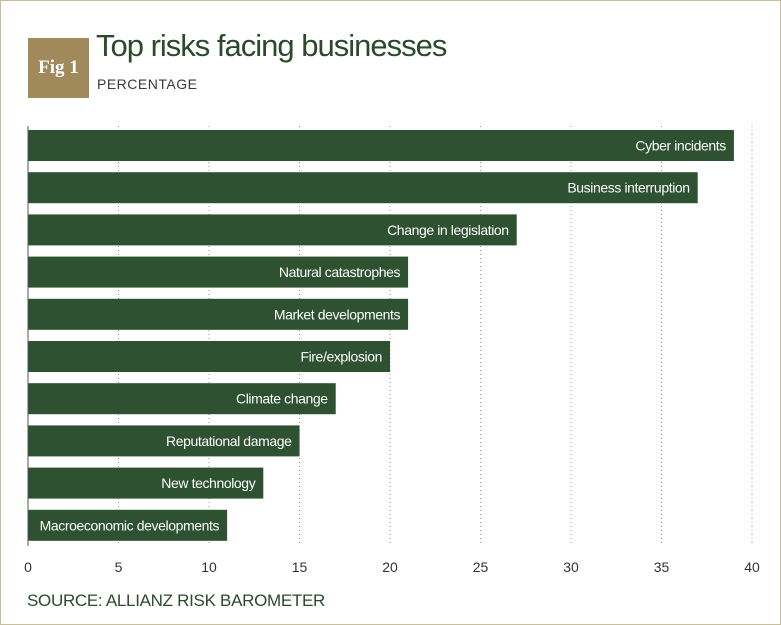  Describe the element at coordinates (58, 68) in the screenshot. I see `figure-badge: Fig 1` at that location.